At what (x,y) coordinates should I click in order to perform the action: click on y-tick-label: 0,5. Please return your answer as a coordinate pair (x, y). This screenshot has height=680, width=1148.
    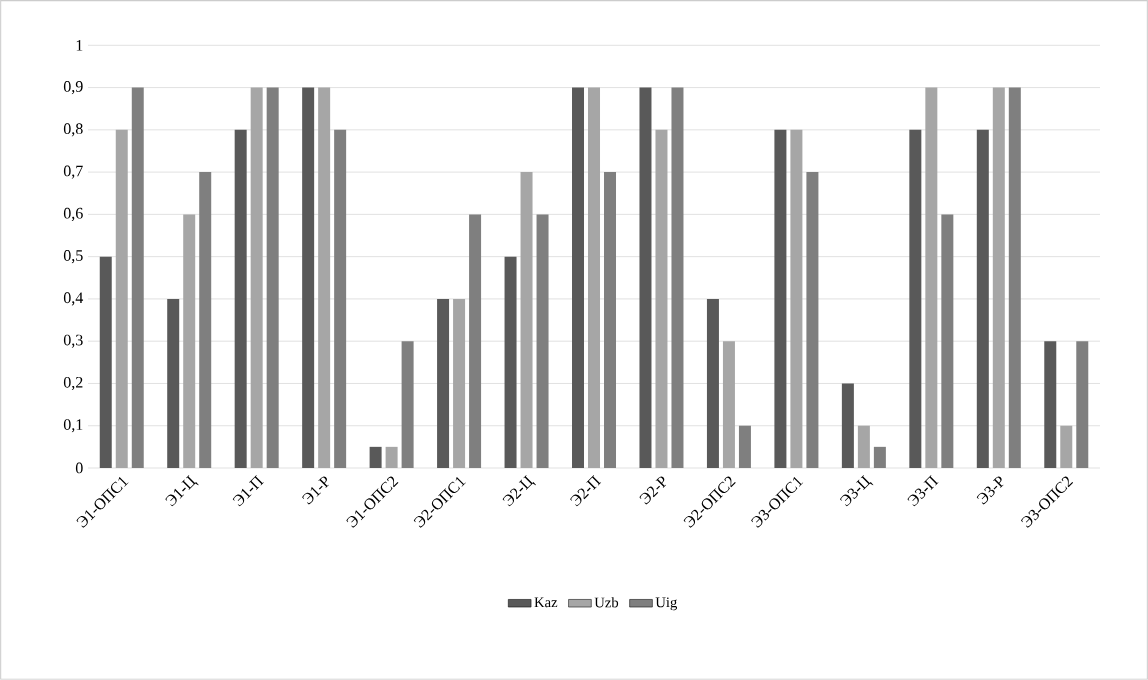
    Looking at the image, I should click on (73, 257).